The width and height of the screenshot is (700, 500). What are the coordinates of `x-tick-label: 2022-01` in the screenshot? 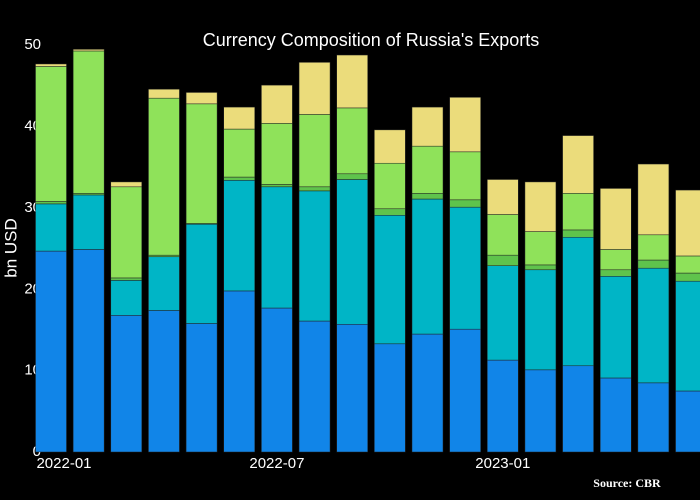 It's located at (63, 463).